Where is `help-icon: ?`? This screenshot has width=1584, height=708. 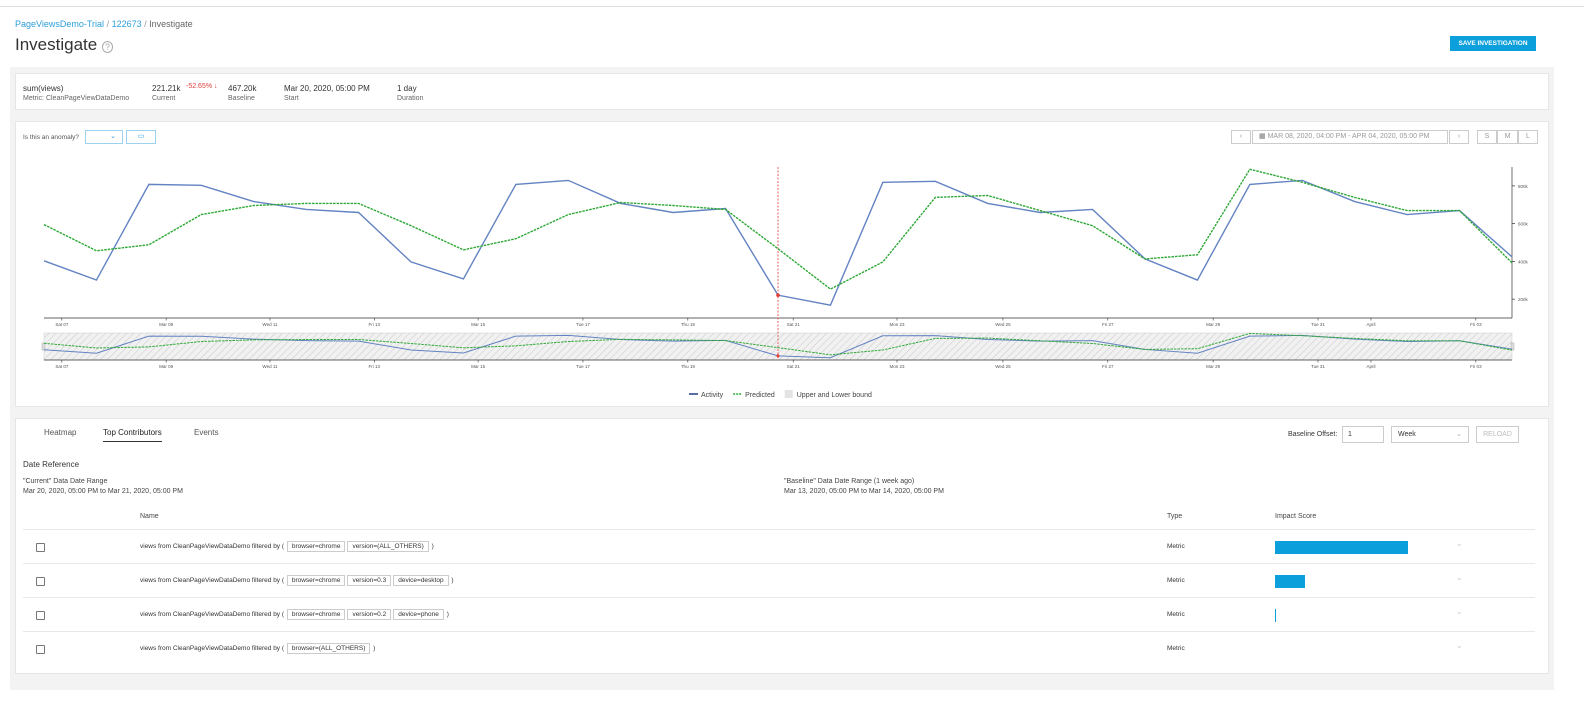
help-icon: ? is located at coordinates (107, 47).